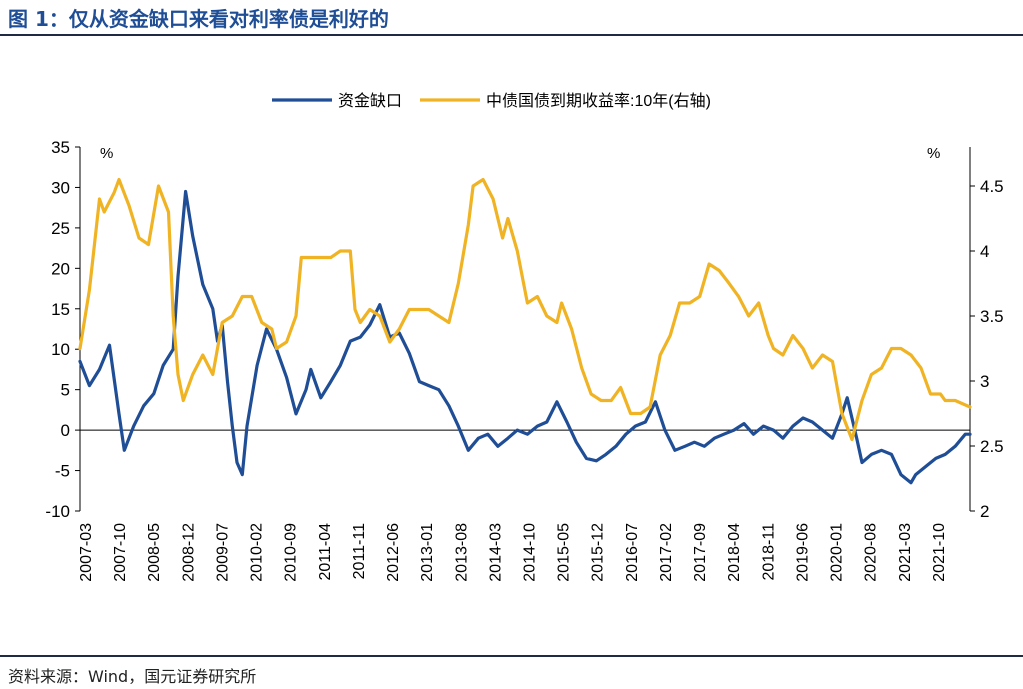 This screenshot has width=1023, height=689. What do you see at coordinates (60, 268) in the screenshot?
I see `left-tick-label: 20` at bounding box center [60, 268].